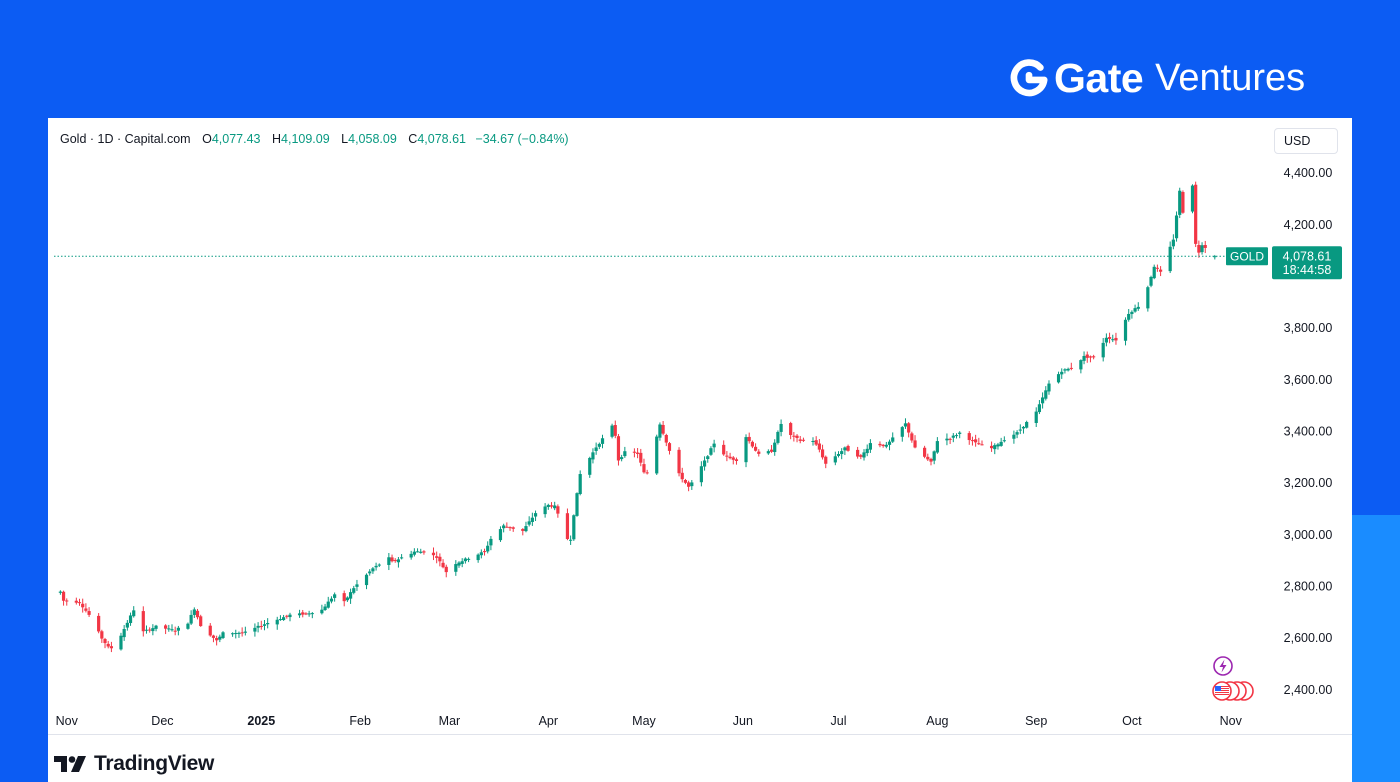  I want to click on x-tick-label: Feb, so click(360, 721).